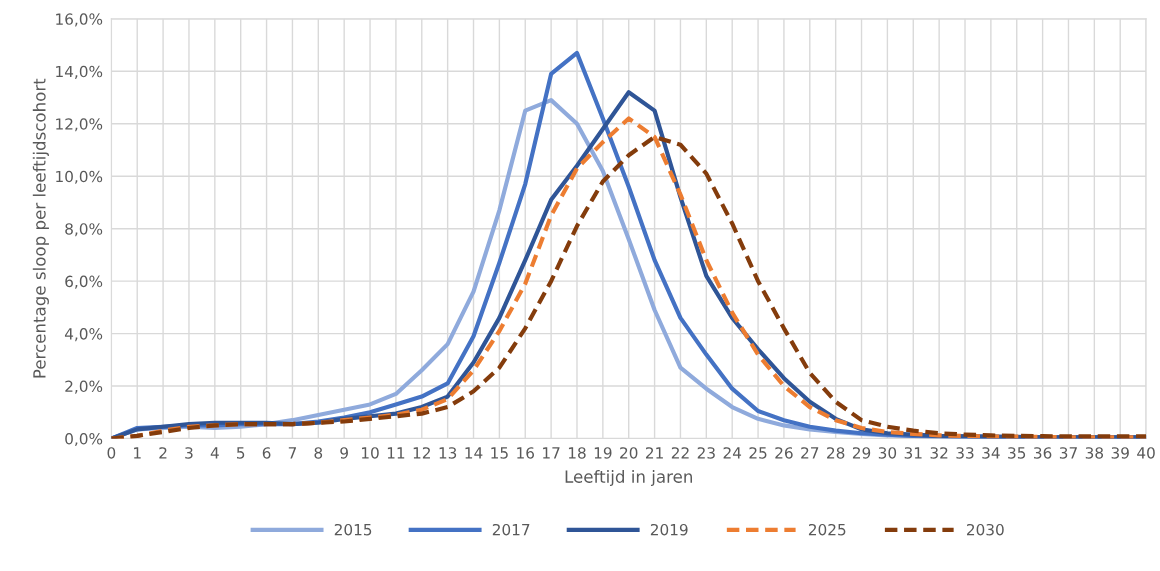 The width and height of the screenshot is (1160, 571). What do you see at coordinates (421, 453) in the screenshot?
I see `x-tick-label: 12` at bounding box center [421, 453].